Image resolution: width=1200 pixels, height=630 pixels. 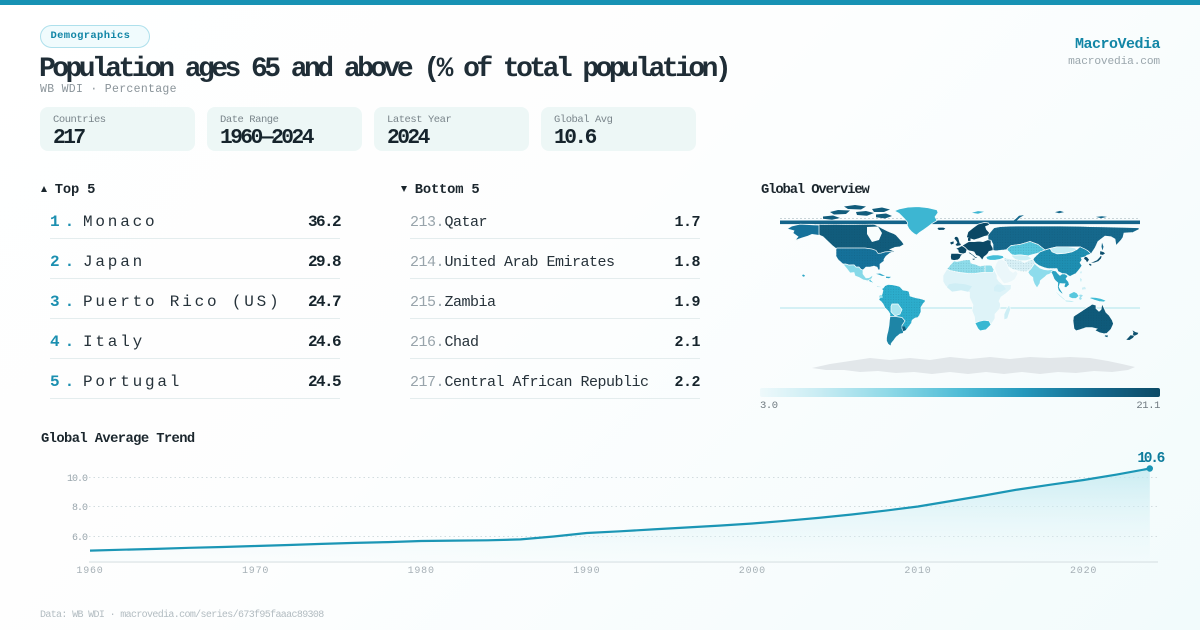 I want to click on svg-text: 10.6, so click(x=1150, y=459).